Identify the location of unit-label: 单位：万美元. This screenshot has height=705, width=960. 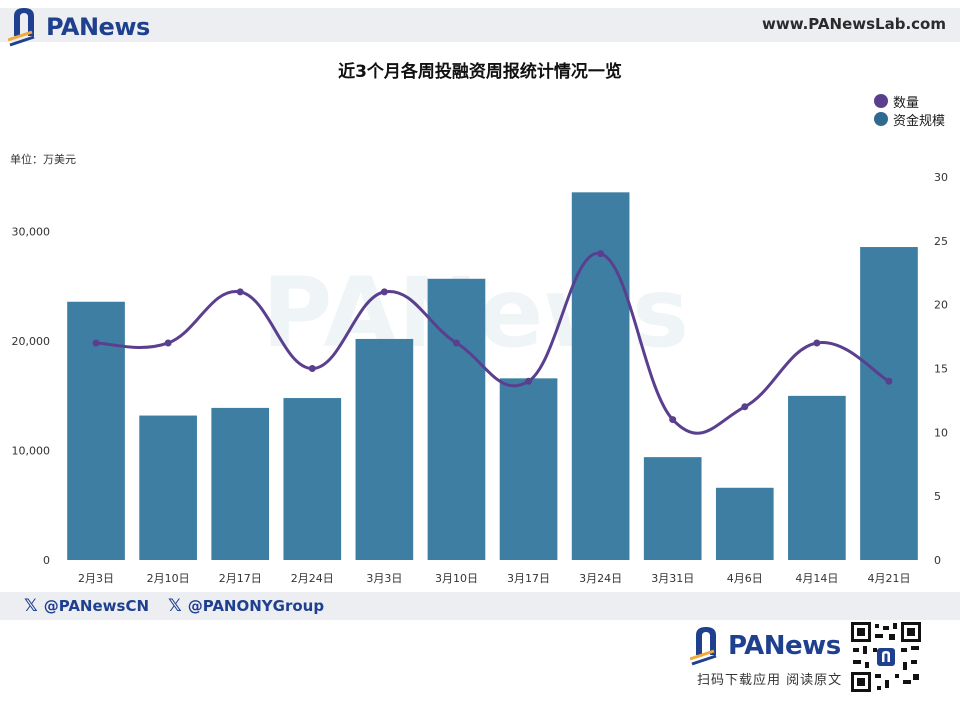
(43, 159).